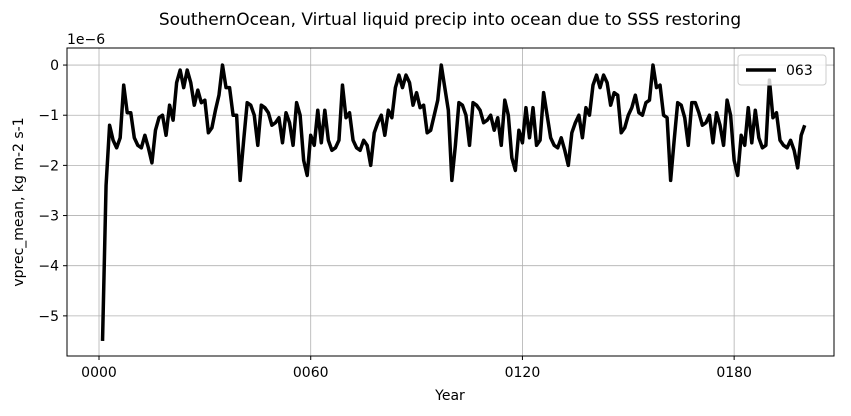  I want to click on x-axis-label: Year, so click(449, 396).